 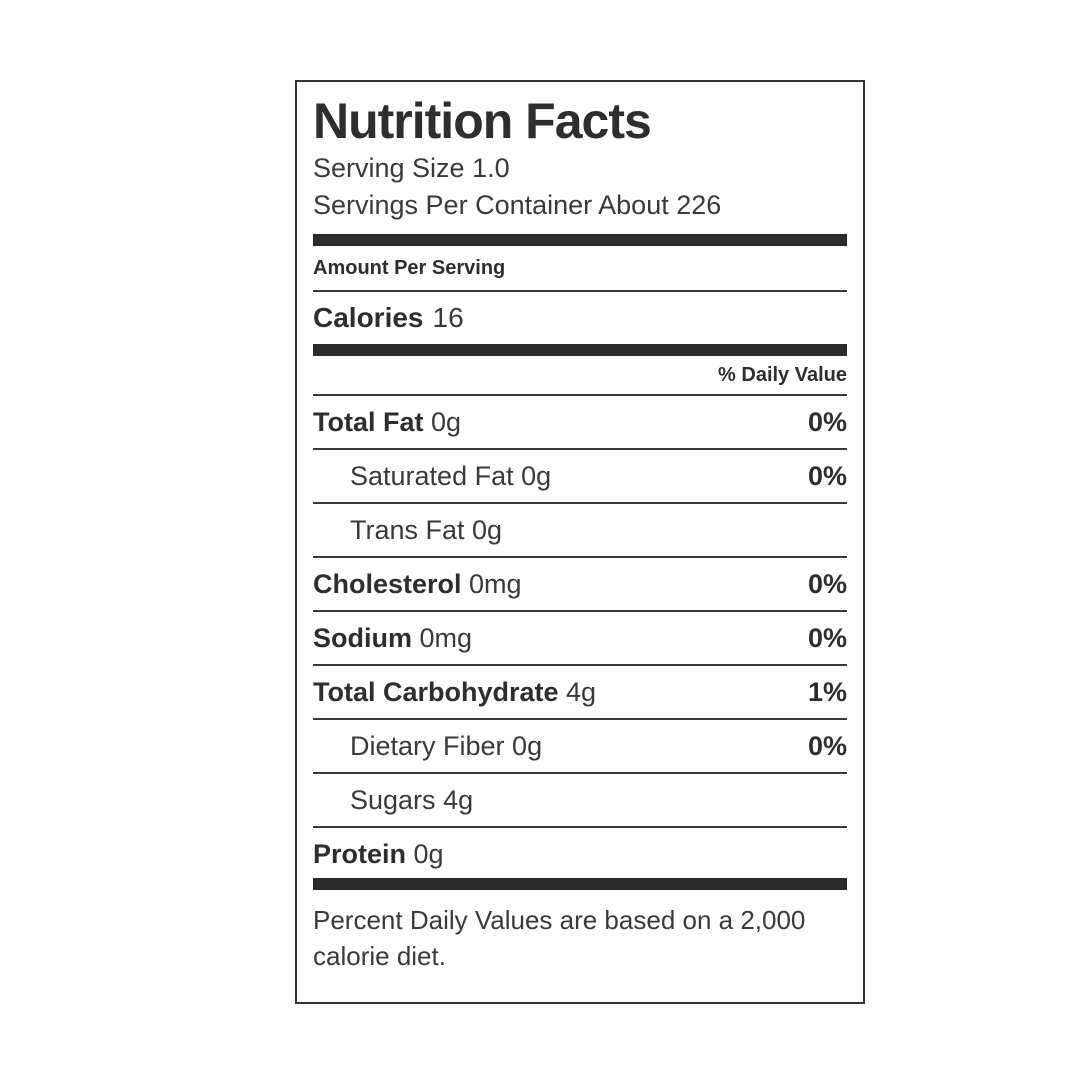 What do you see at coordinates (417, 584) in the screenshot?
I see `nutrient-name-and-amount: Cholesterol 0mg` at bounding box center [417, 584].